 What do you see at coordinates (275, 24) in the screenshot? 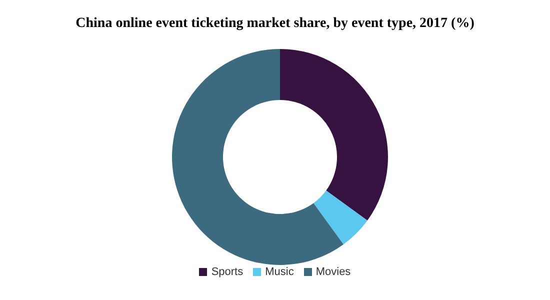
I see `chart-title: China online event ticketing market share, by event type, 2017 (%)` at bounding box center [275, 24].